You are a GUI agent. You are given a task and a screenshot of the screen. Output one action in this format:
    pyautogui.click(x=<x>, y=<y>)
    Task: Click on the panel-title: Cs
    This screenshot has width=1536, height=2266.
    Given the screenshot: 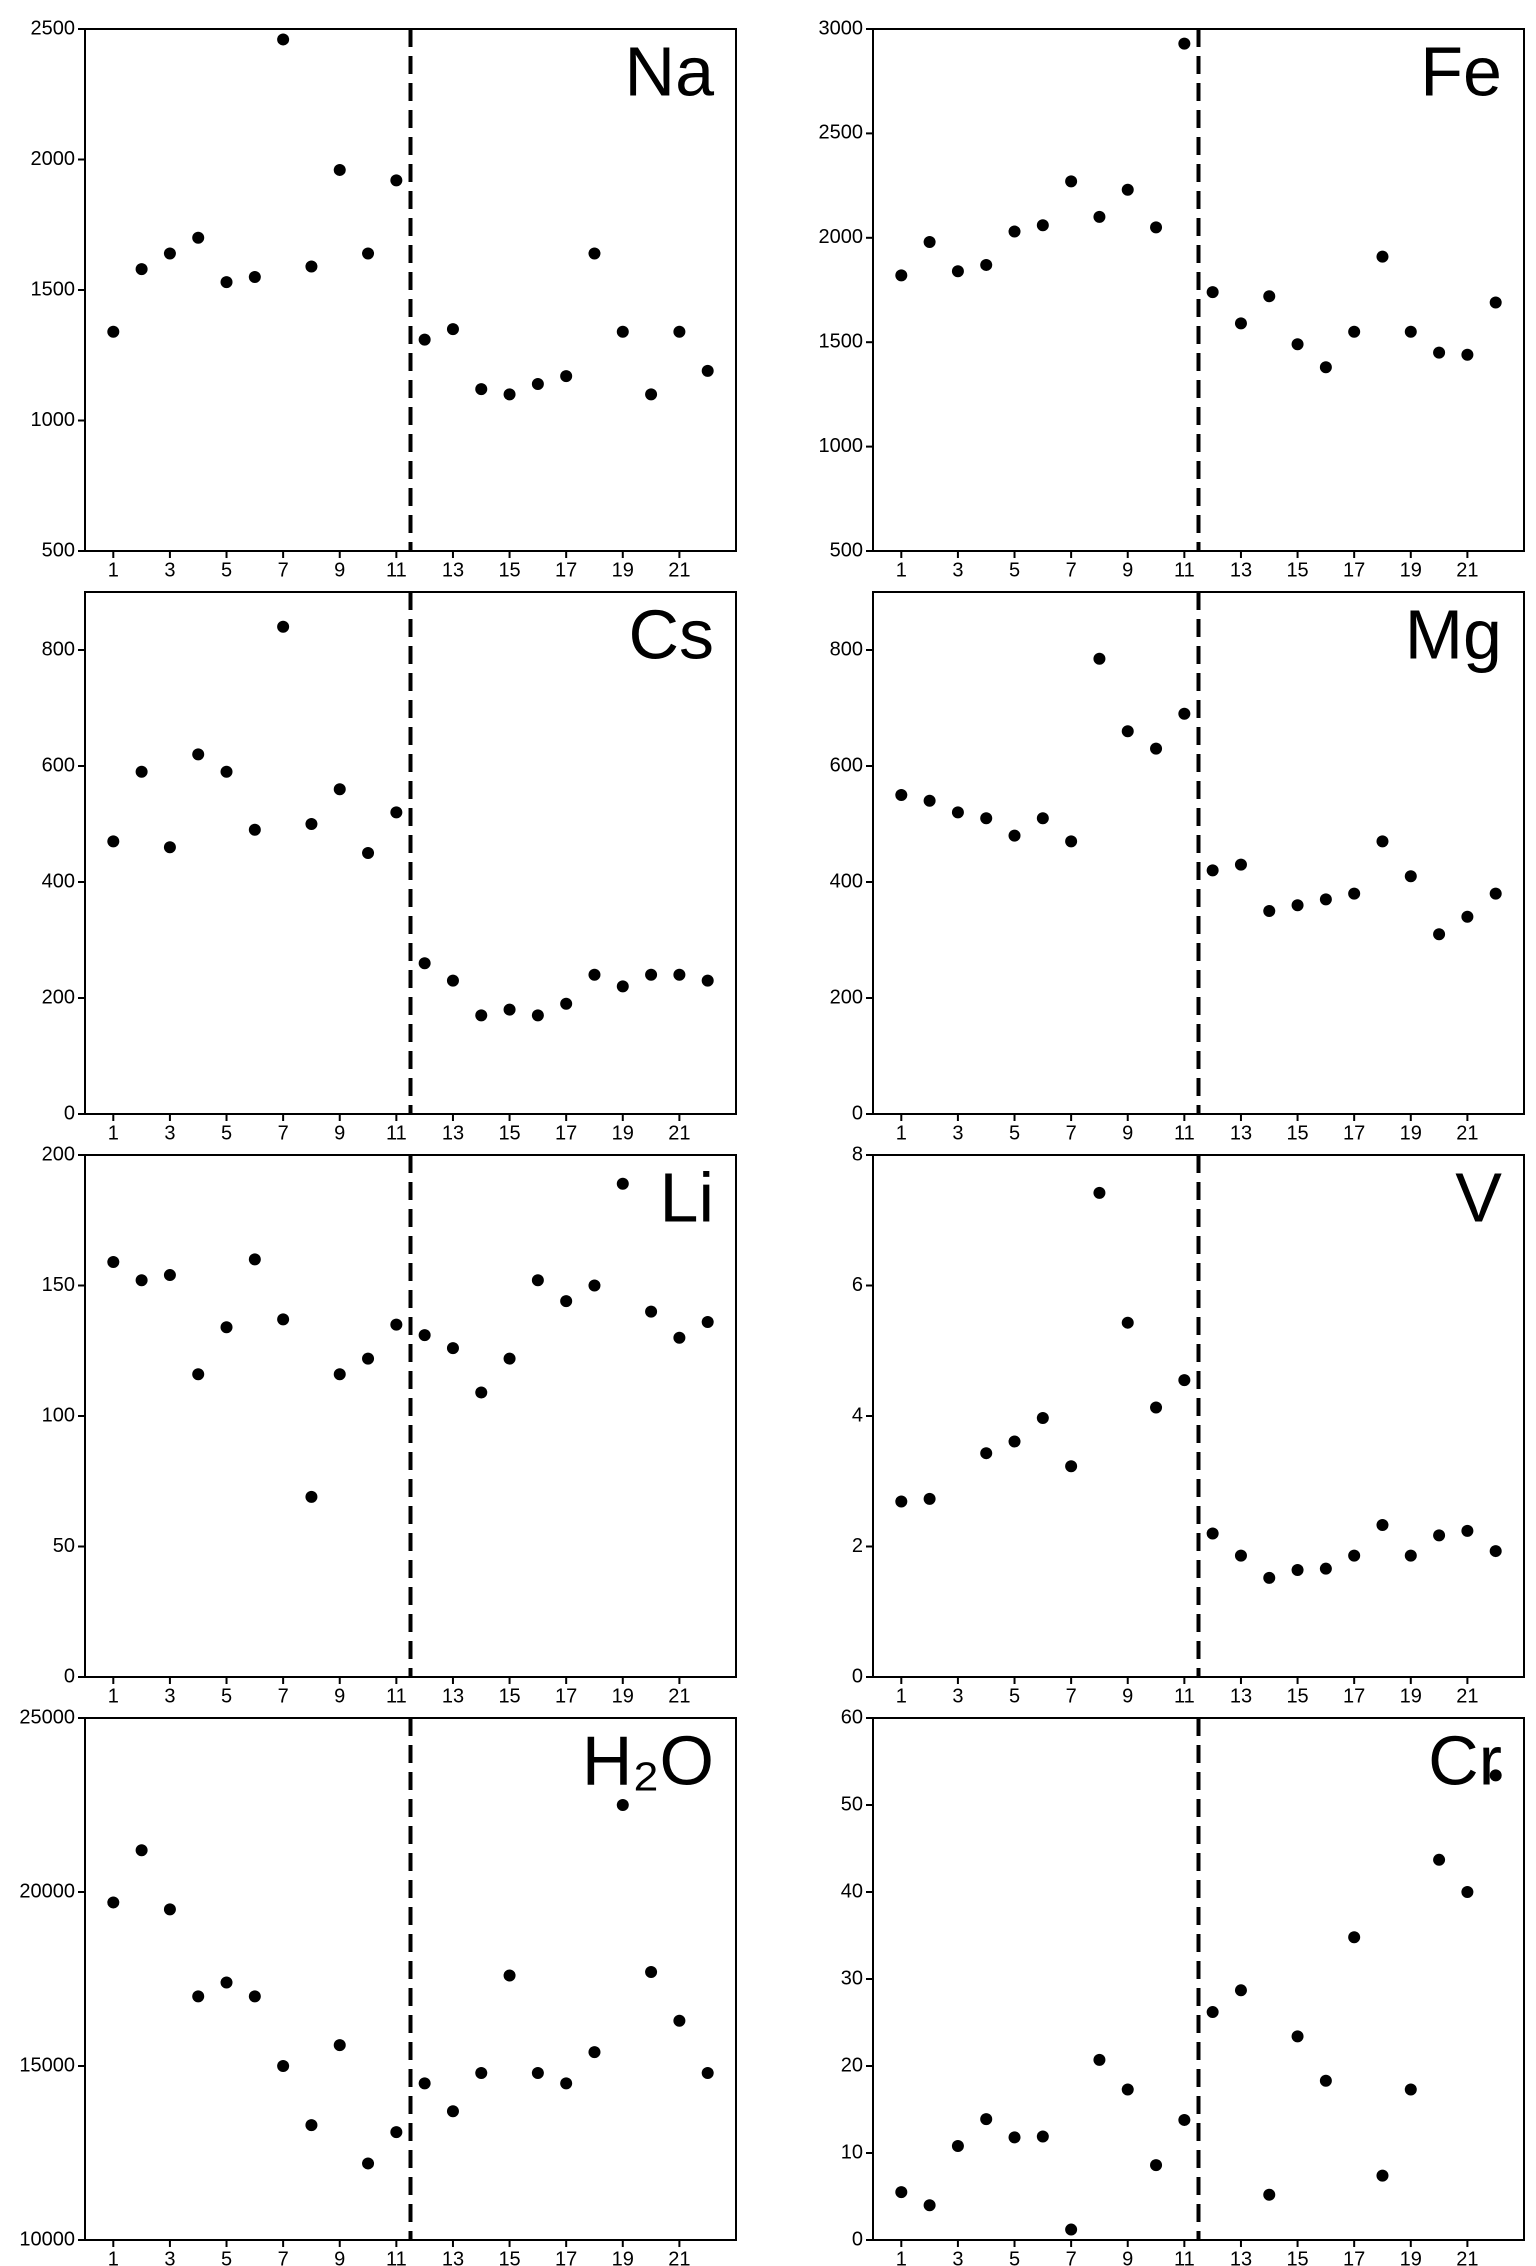 What is the action you would take?
    pyautogui.click(x=671, y=634)
    